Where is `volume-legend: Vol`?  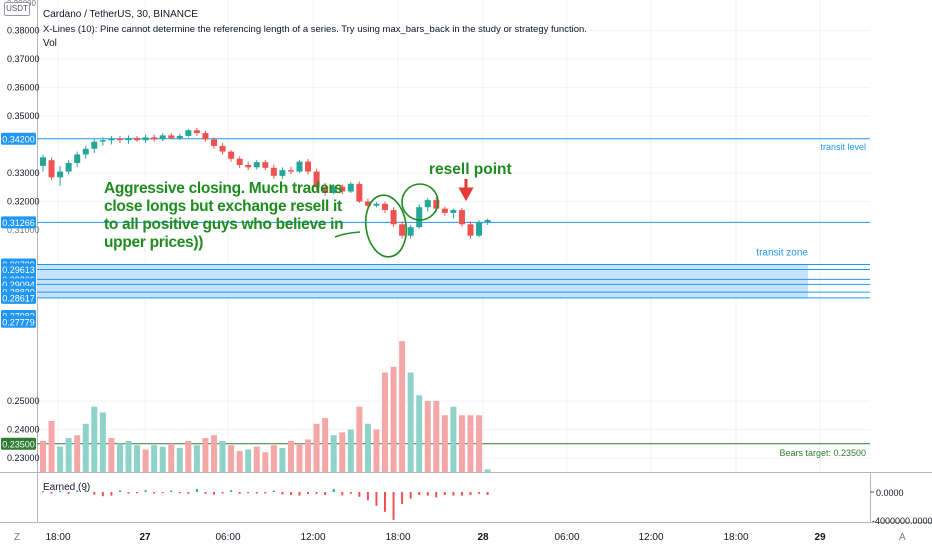
volume-legend: Vol is located at coordinates (50, 43).